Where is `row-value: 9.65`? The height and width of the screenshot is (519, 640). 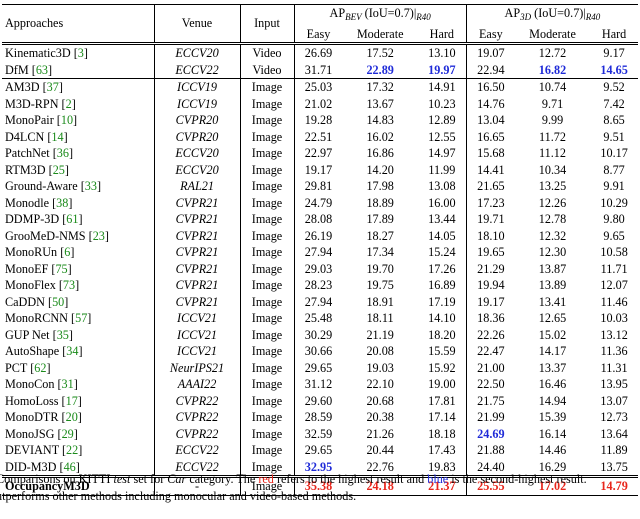
row-value: 9.65 is located at coordinates (614, 235).